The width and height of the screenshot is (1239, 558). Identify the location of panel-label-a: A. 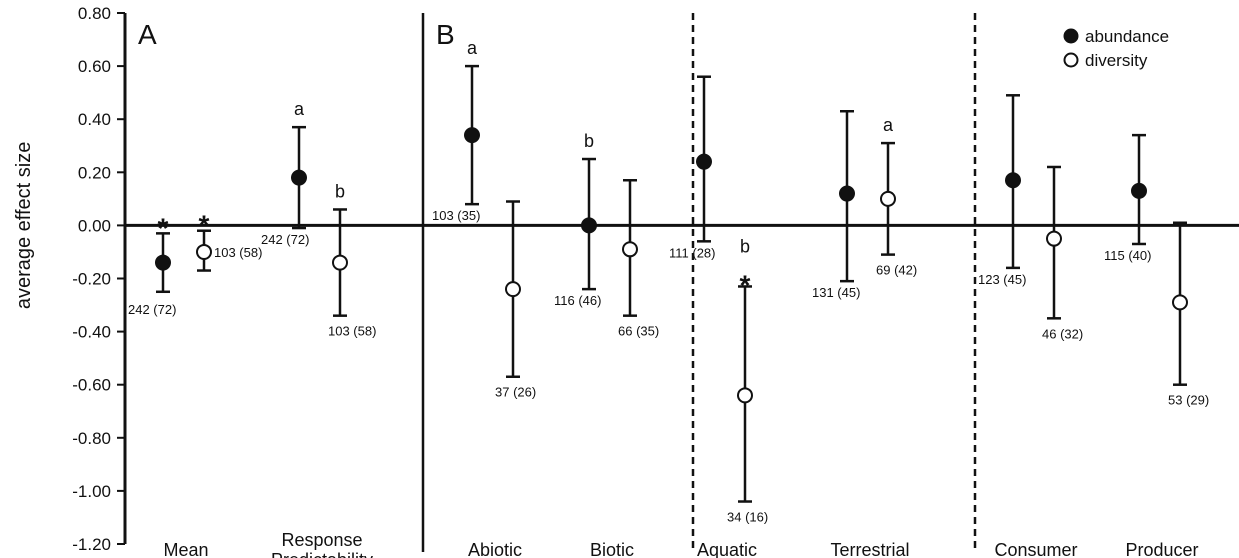
(147, 34).